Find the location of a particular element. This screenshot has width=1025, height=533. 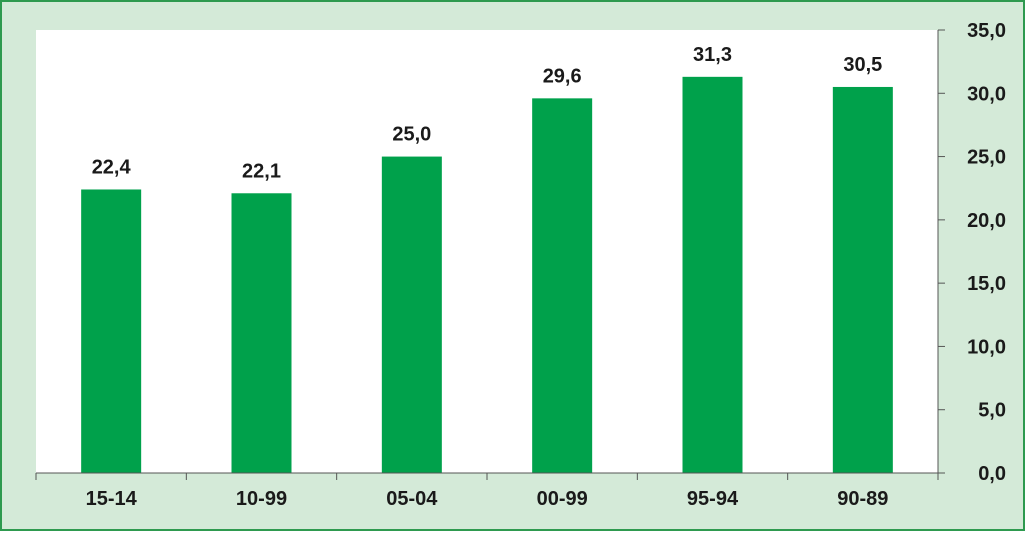

x-tick-label-10-99: 10-99 is located at coordinates (261, 499).